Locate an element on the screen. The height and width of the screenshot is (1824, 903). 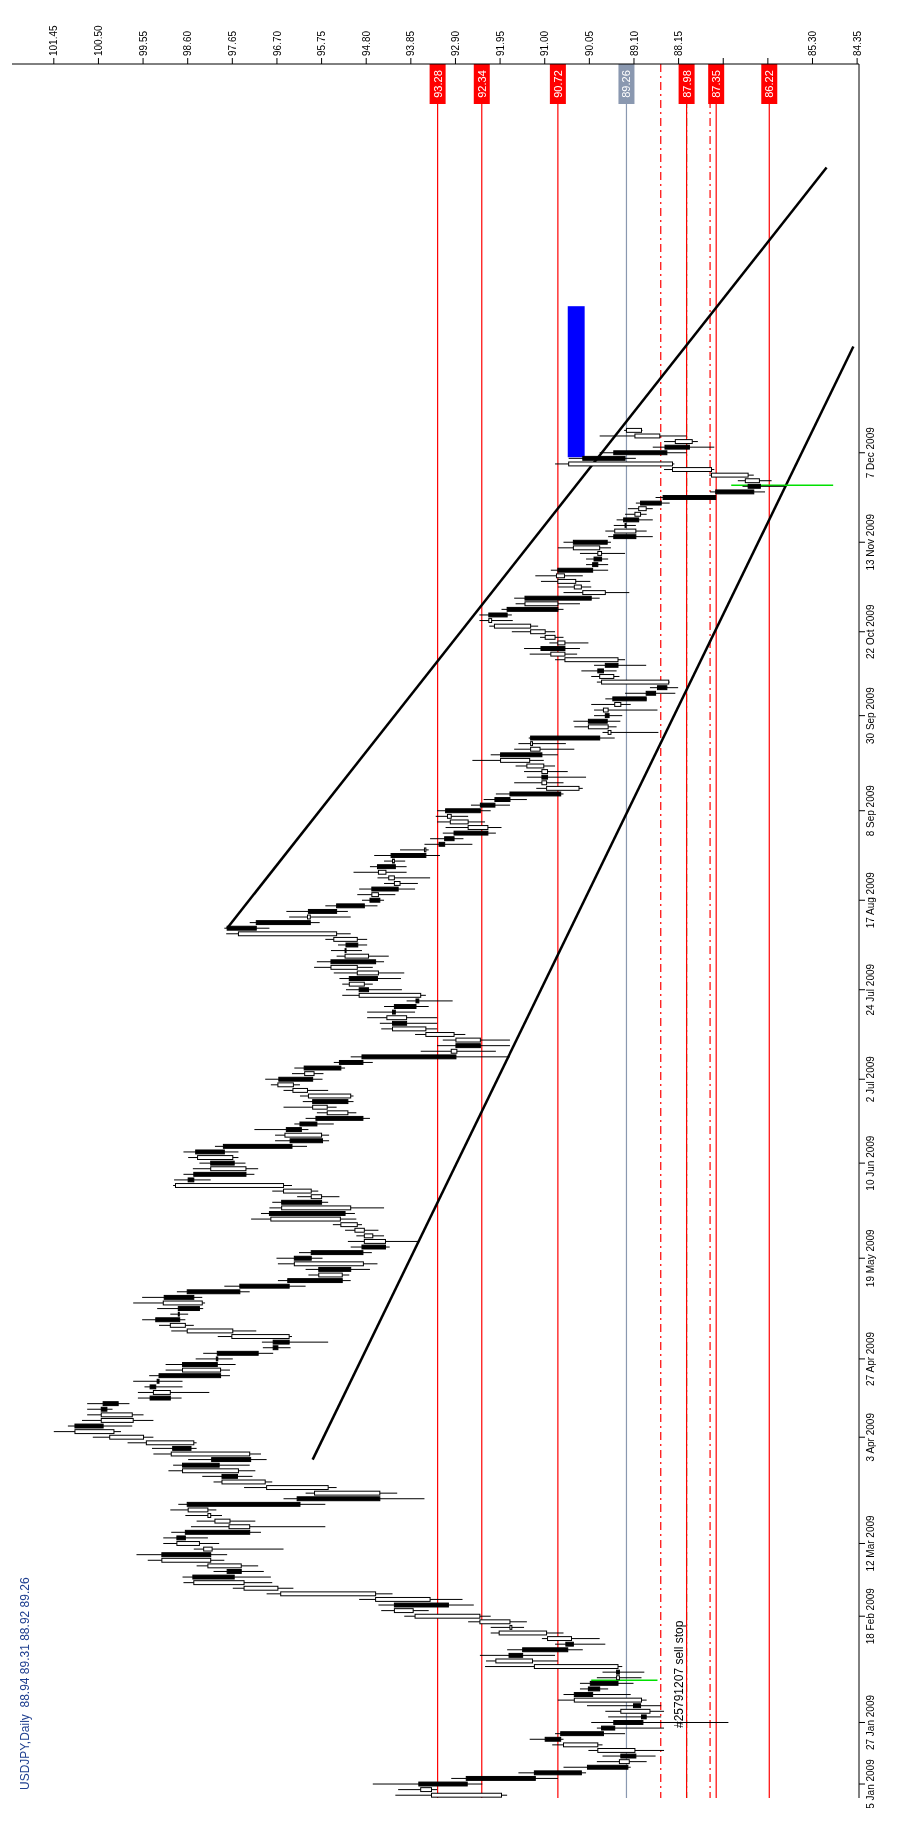
y-tick-label: 24 Jul 2009 is located at coordinates (871, 989).